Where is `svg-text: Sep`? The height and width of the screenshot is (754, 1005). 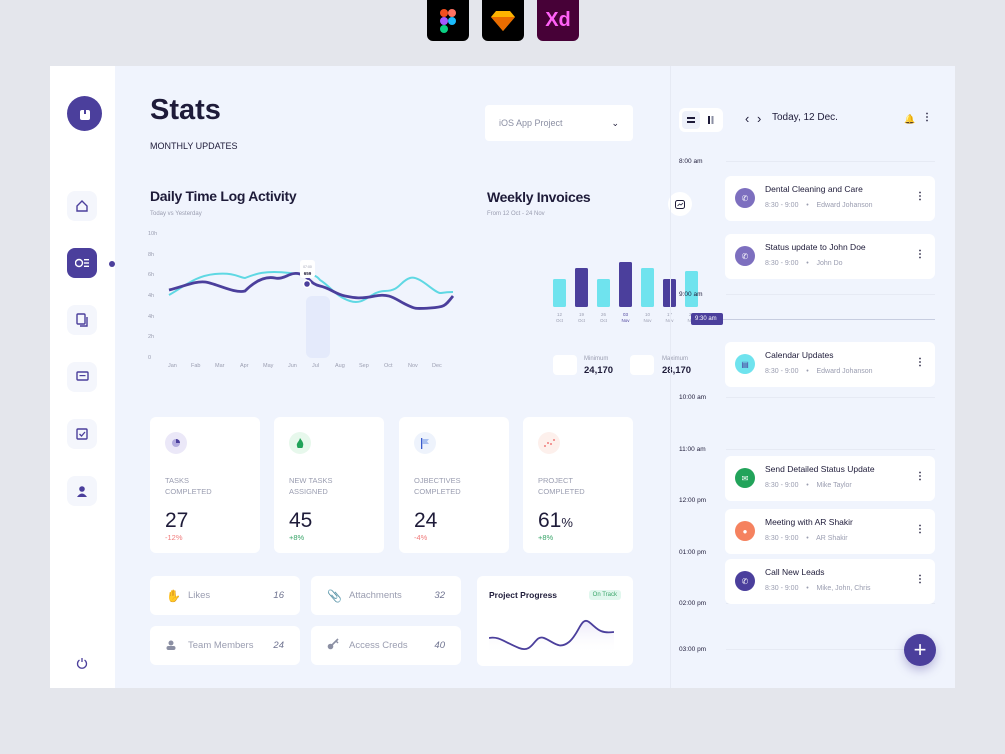
svg-text: Sep is located at coordinates (364, 366).